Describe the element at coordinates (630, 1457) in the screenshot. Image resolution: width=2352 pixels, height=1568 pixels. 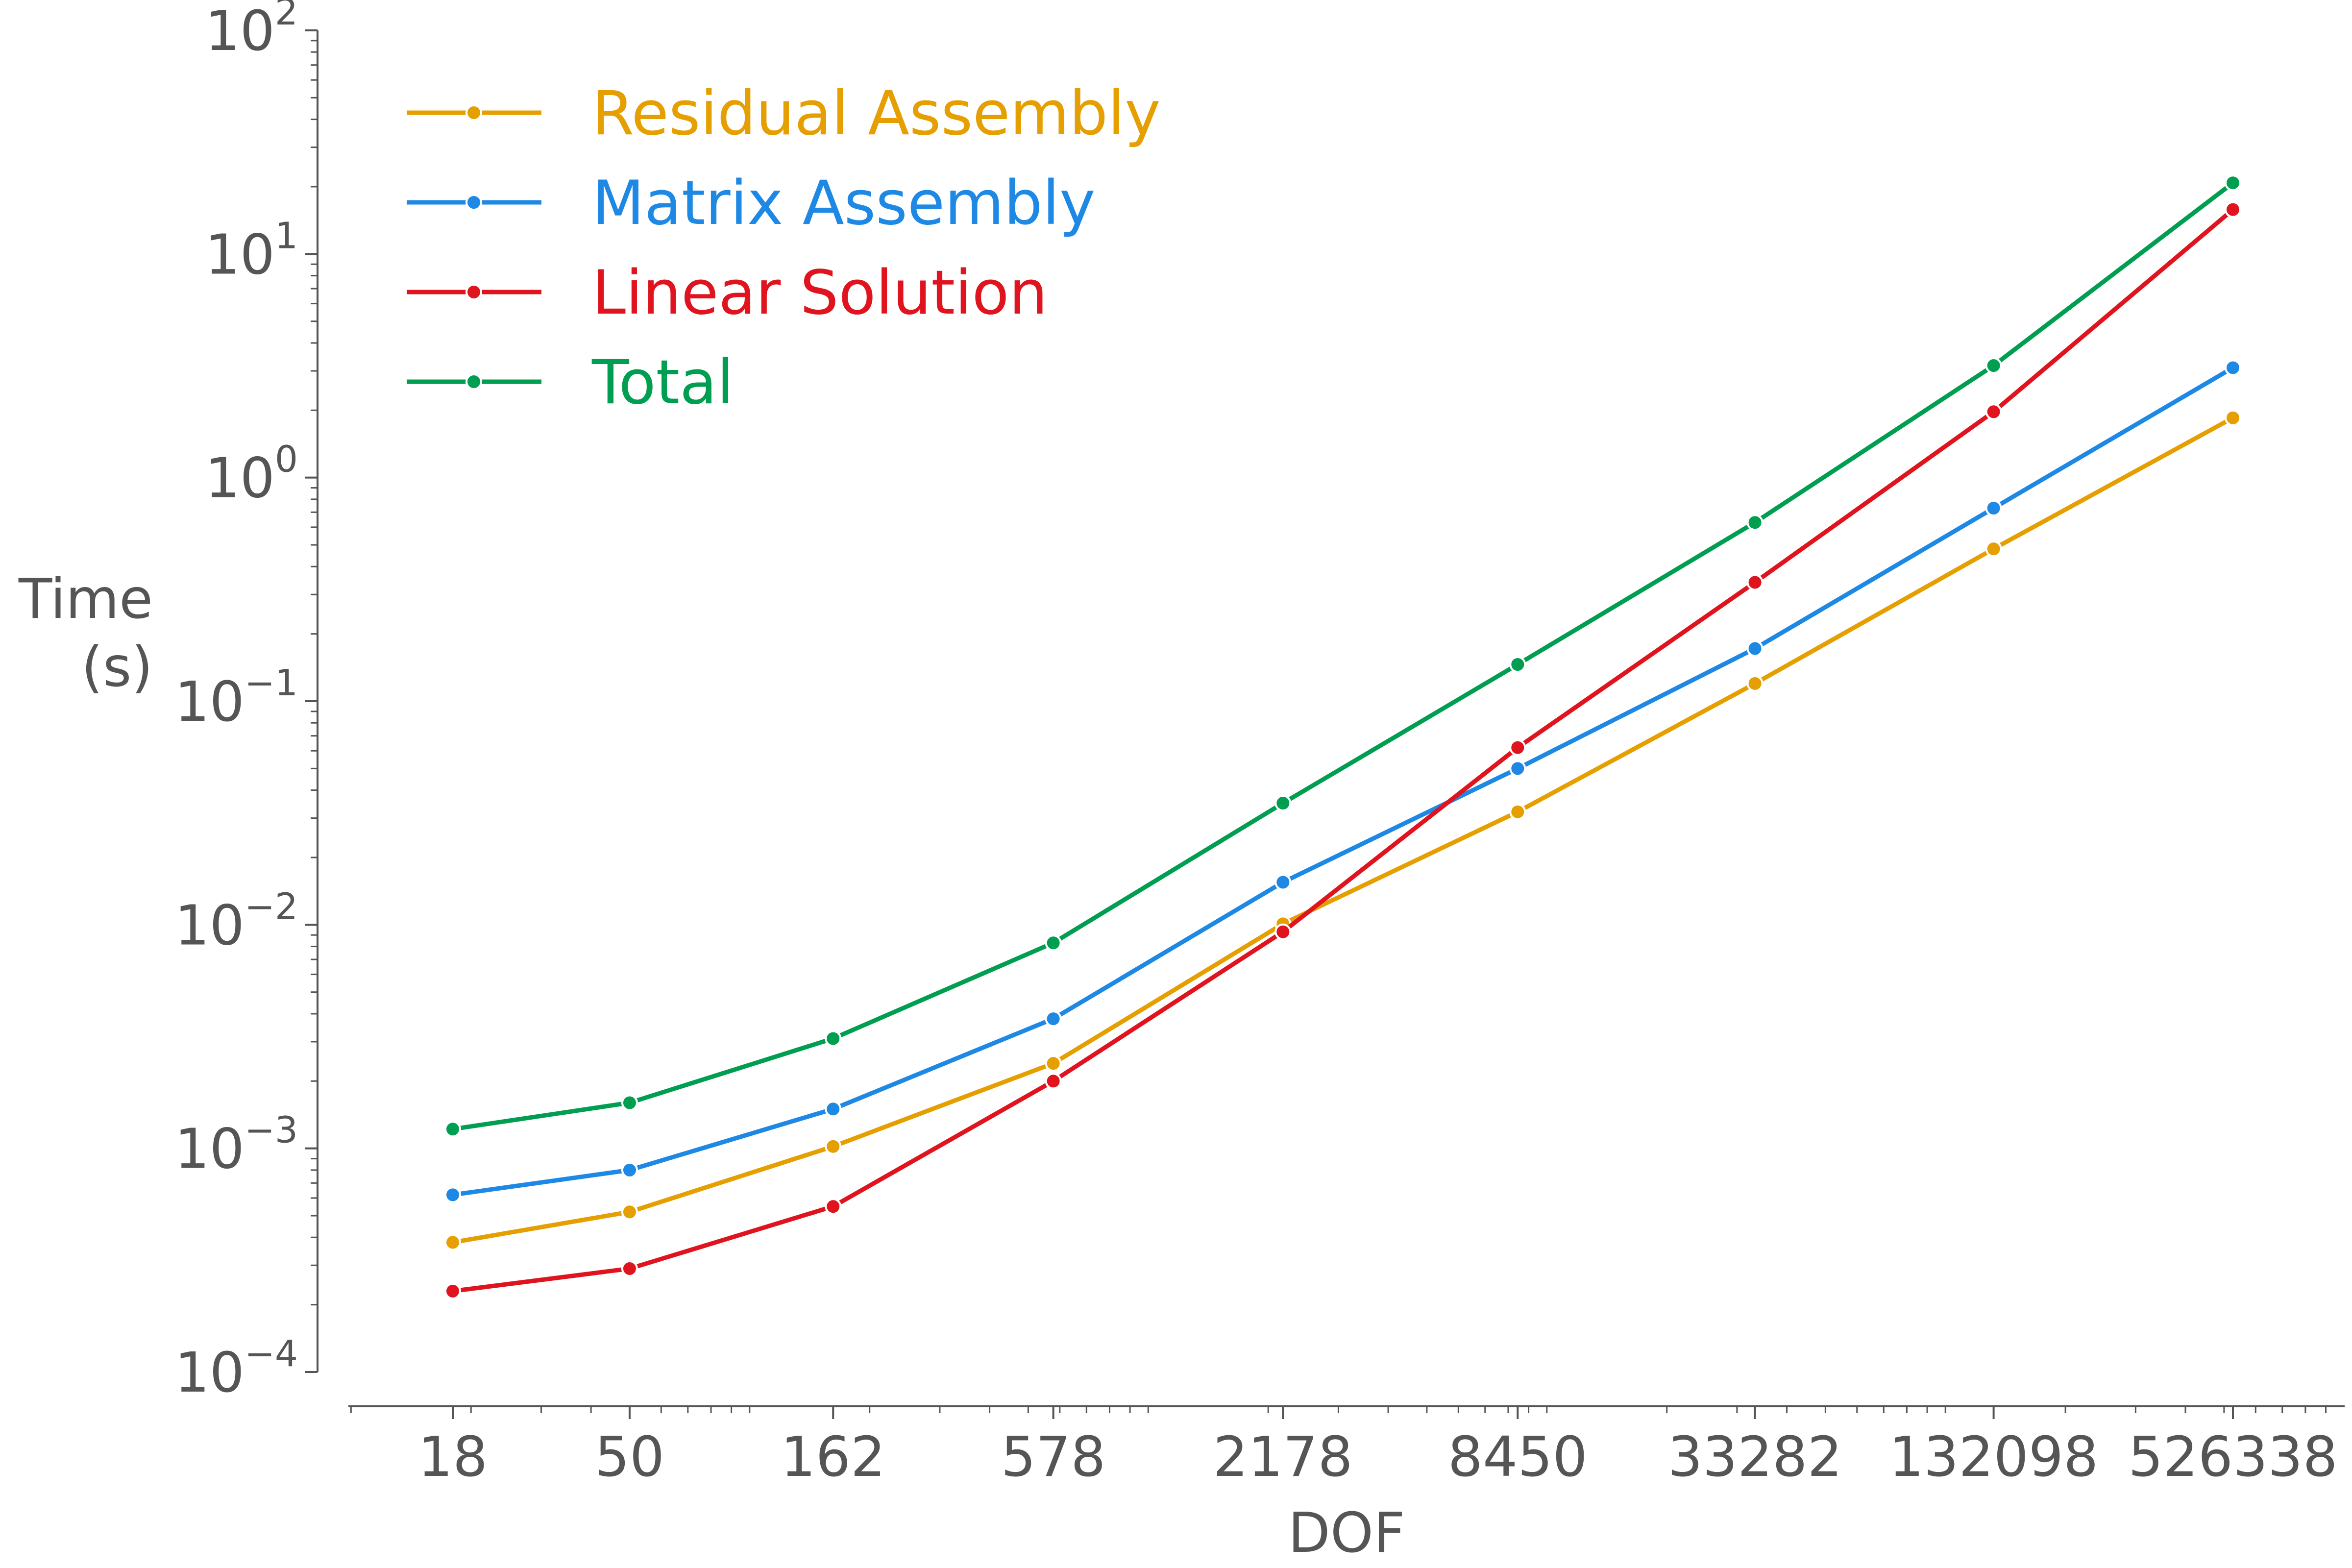
I see `x-tick-label: 50` at that location.